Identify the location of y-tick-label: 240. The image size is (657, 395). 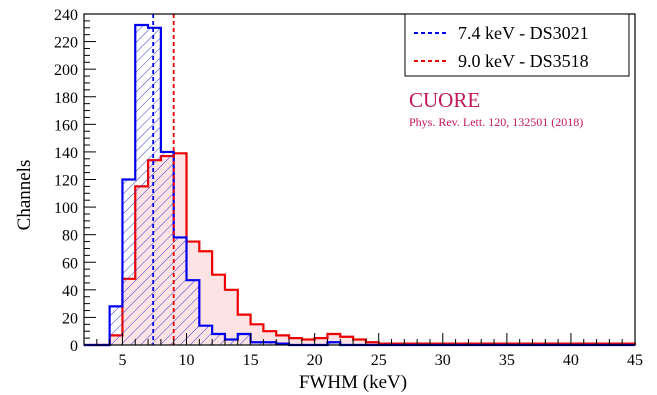
(66, 15).